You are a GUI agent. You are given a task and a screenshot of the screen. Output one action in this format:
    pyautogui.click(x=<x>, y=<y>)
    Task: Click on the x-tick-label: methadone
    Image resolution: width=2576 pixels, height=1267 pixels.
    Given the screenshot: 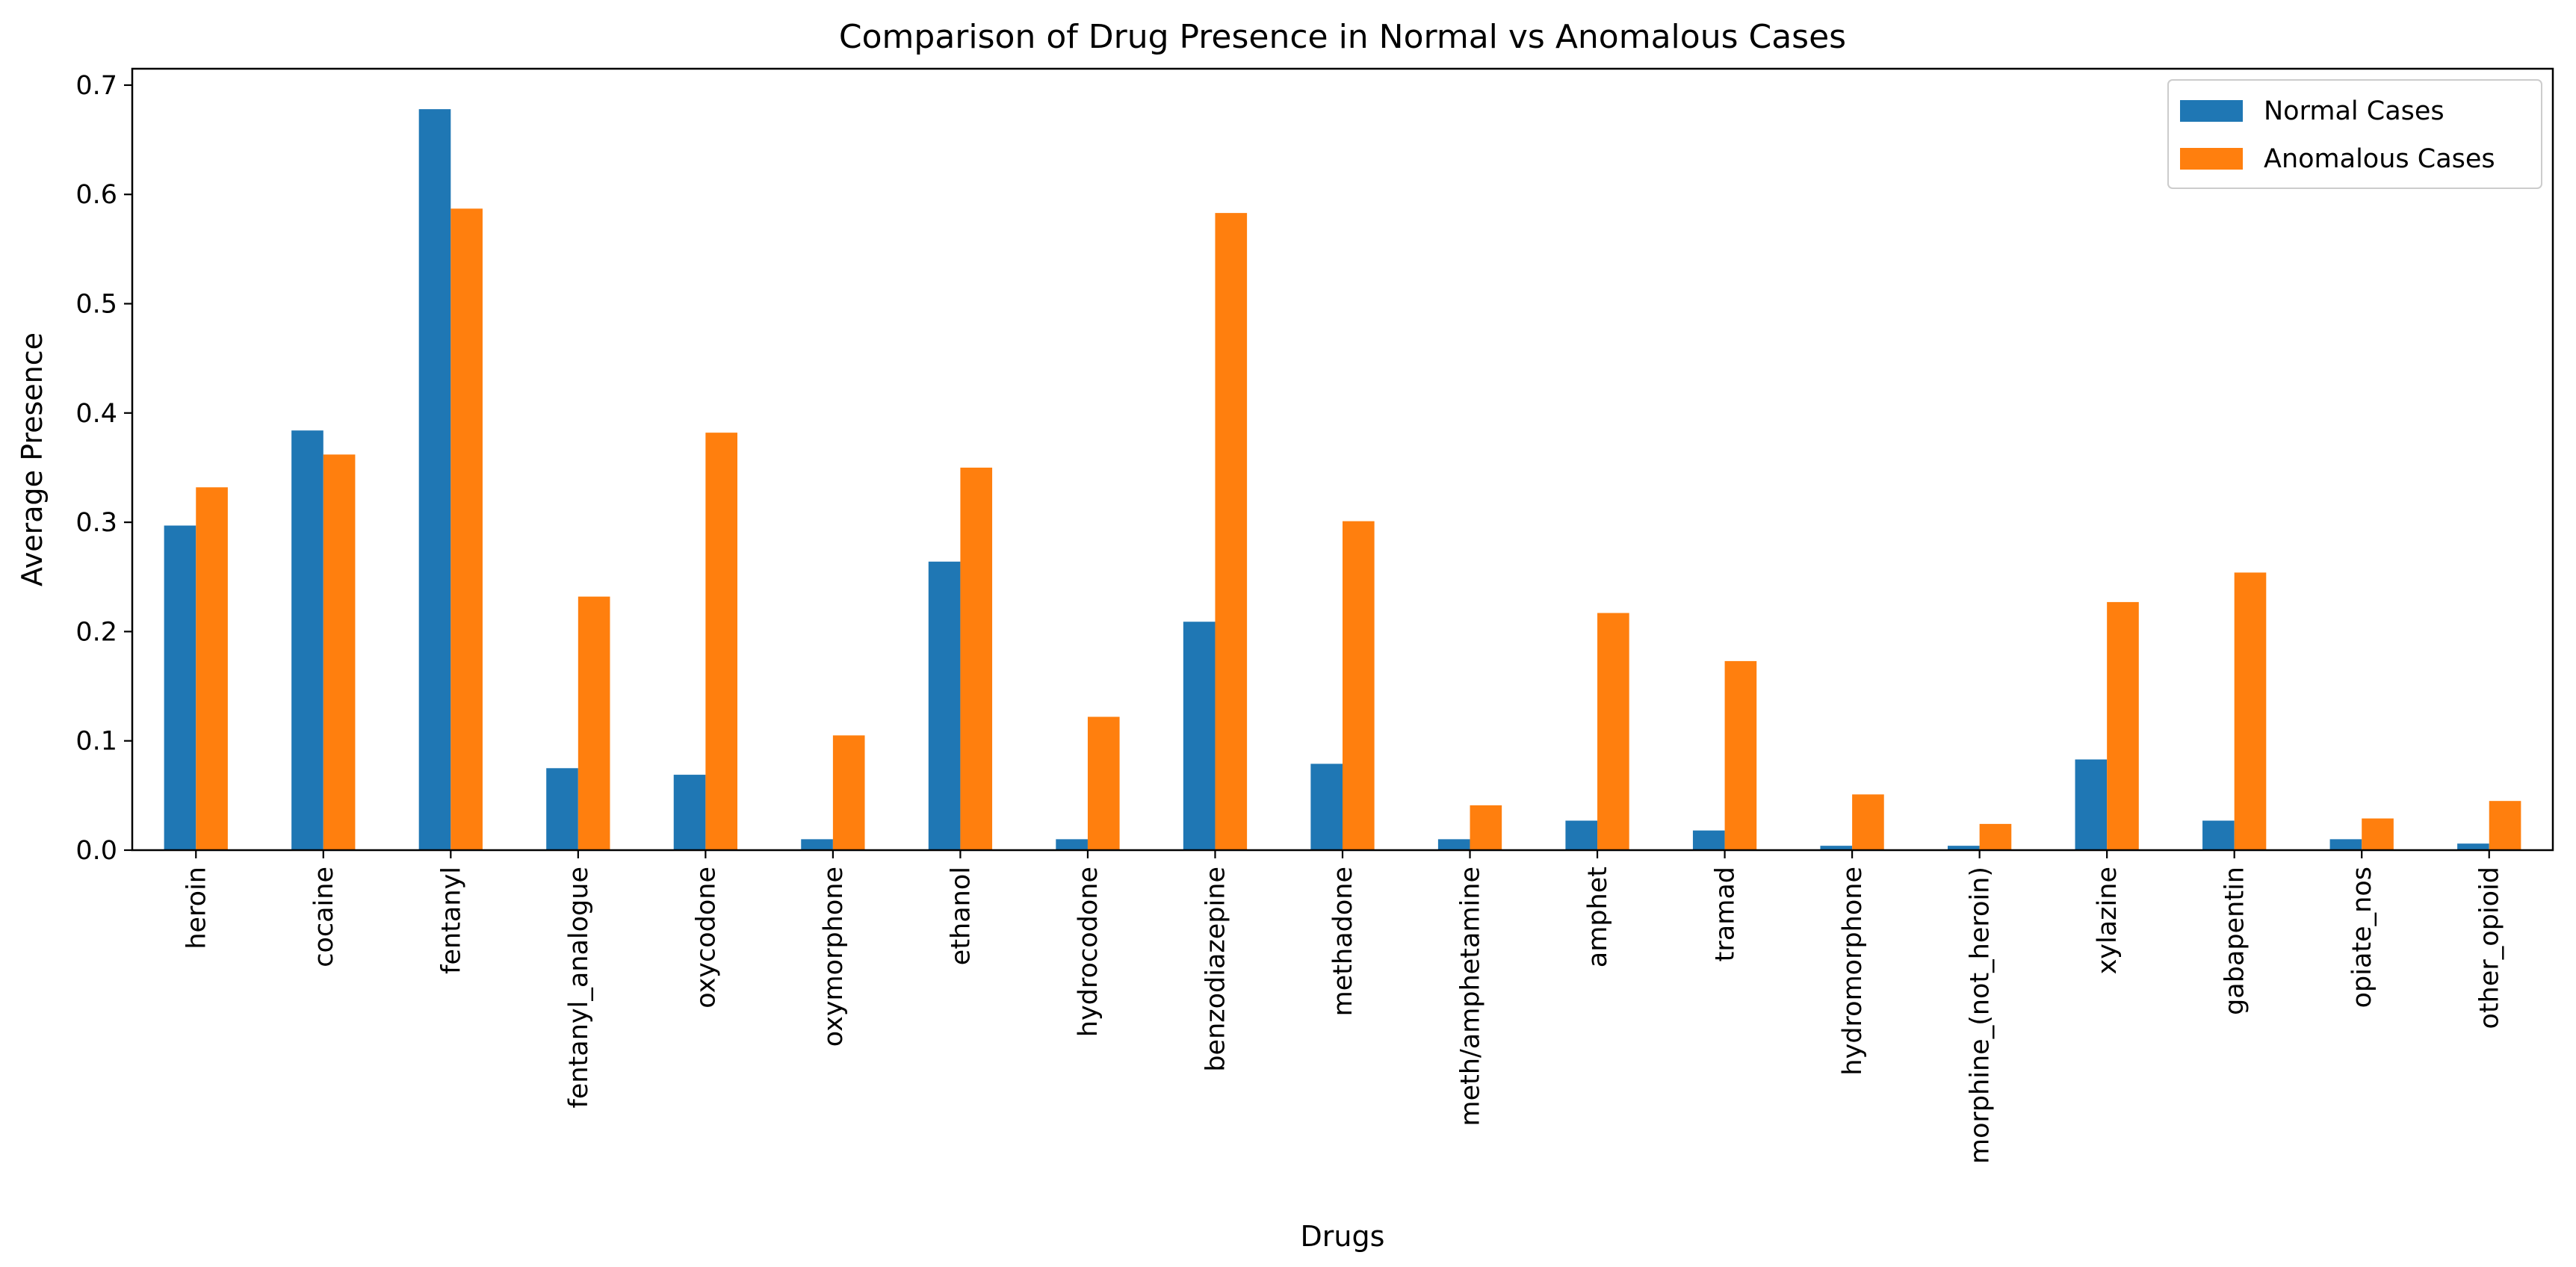 What is the action you would take?
    pyautogui.click(x=1343, y=941)
    